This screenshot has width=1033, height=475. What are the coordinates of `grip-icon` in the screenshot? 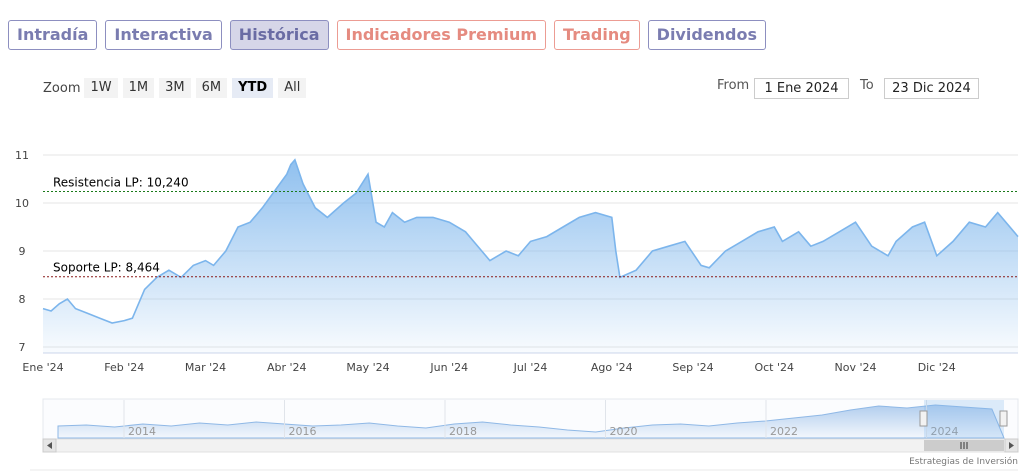 It's located at (964, 445).